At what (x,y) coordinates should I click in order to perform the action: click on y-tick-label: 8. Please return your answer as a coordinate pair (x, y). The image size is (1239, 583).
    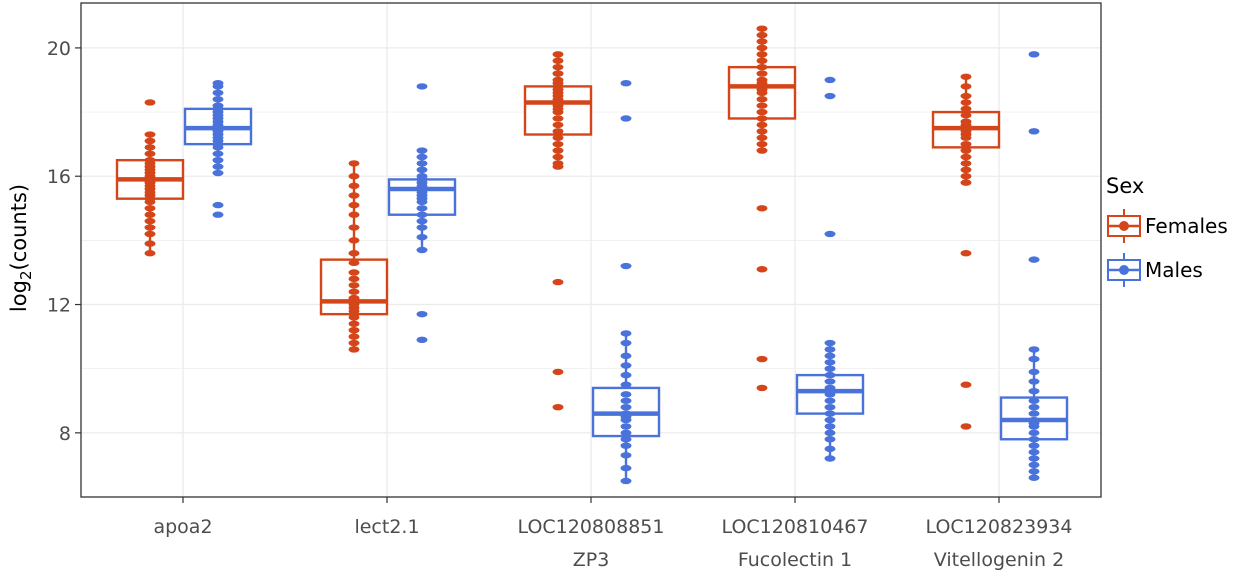
    Looking at the image, I should click on (65, 434).